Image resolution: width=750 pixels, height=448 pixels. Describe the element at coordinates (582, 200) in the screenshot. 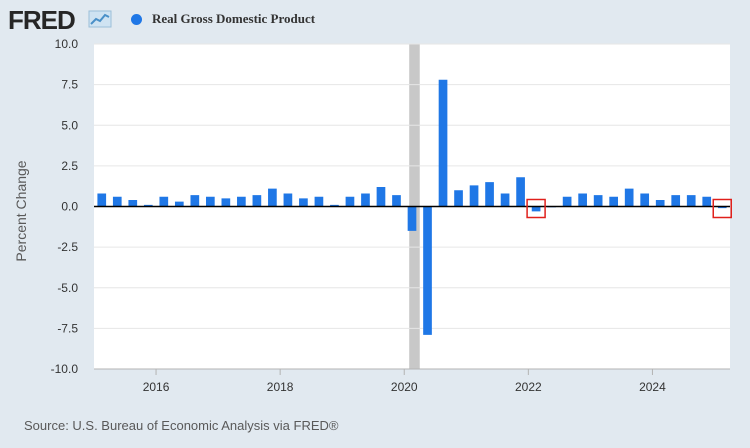

I see `bar-2022Q4` at that location.